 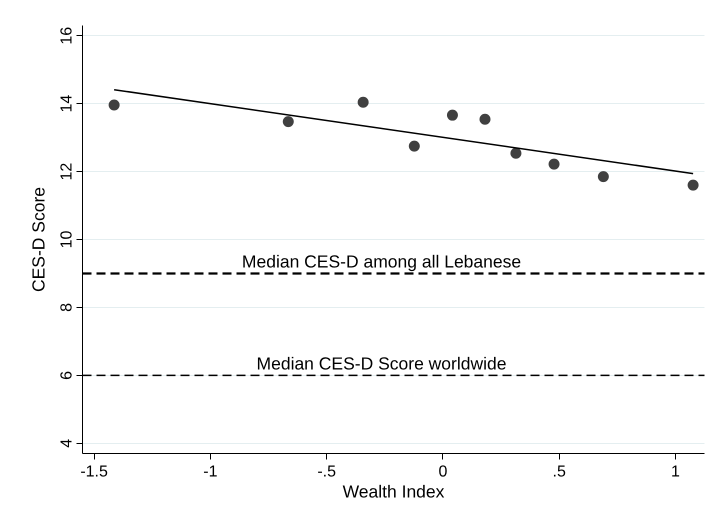 What do you see at coordinates (381, 363) in the screenshot?
I see `ref-line-label: Median CES-D Score worldwide` at bounding box center [381, 363].